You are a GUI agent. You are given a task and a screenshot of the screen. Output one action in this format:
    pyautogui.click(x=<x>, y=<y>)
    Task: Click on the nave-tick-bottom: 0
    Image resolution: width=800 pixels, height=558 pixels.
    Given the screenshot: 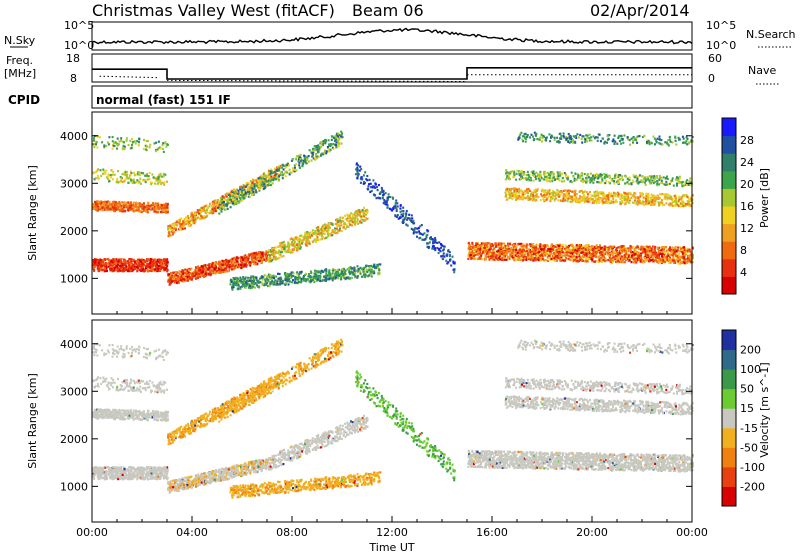 What is the action you would take?
    pyautogui.click(x=711, y=78)
    